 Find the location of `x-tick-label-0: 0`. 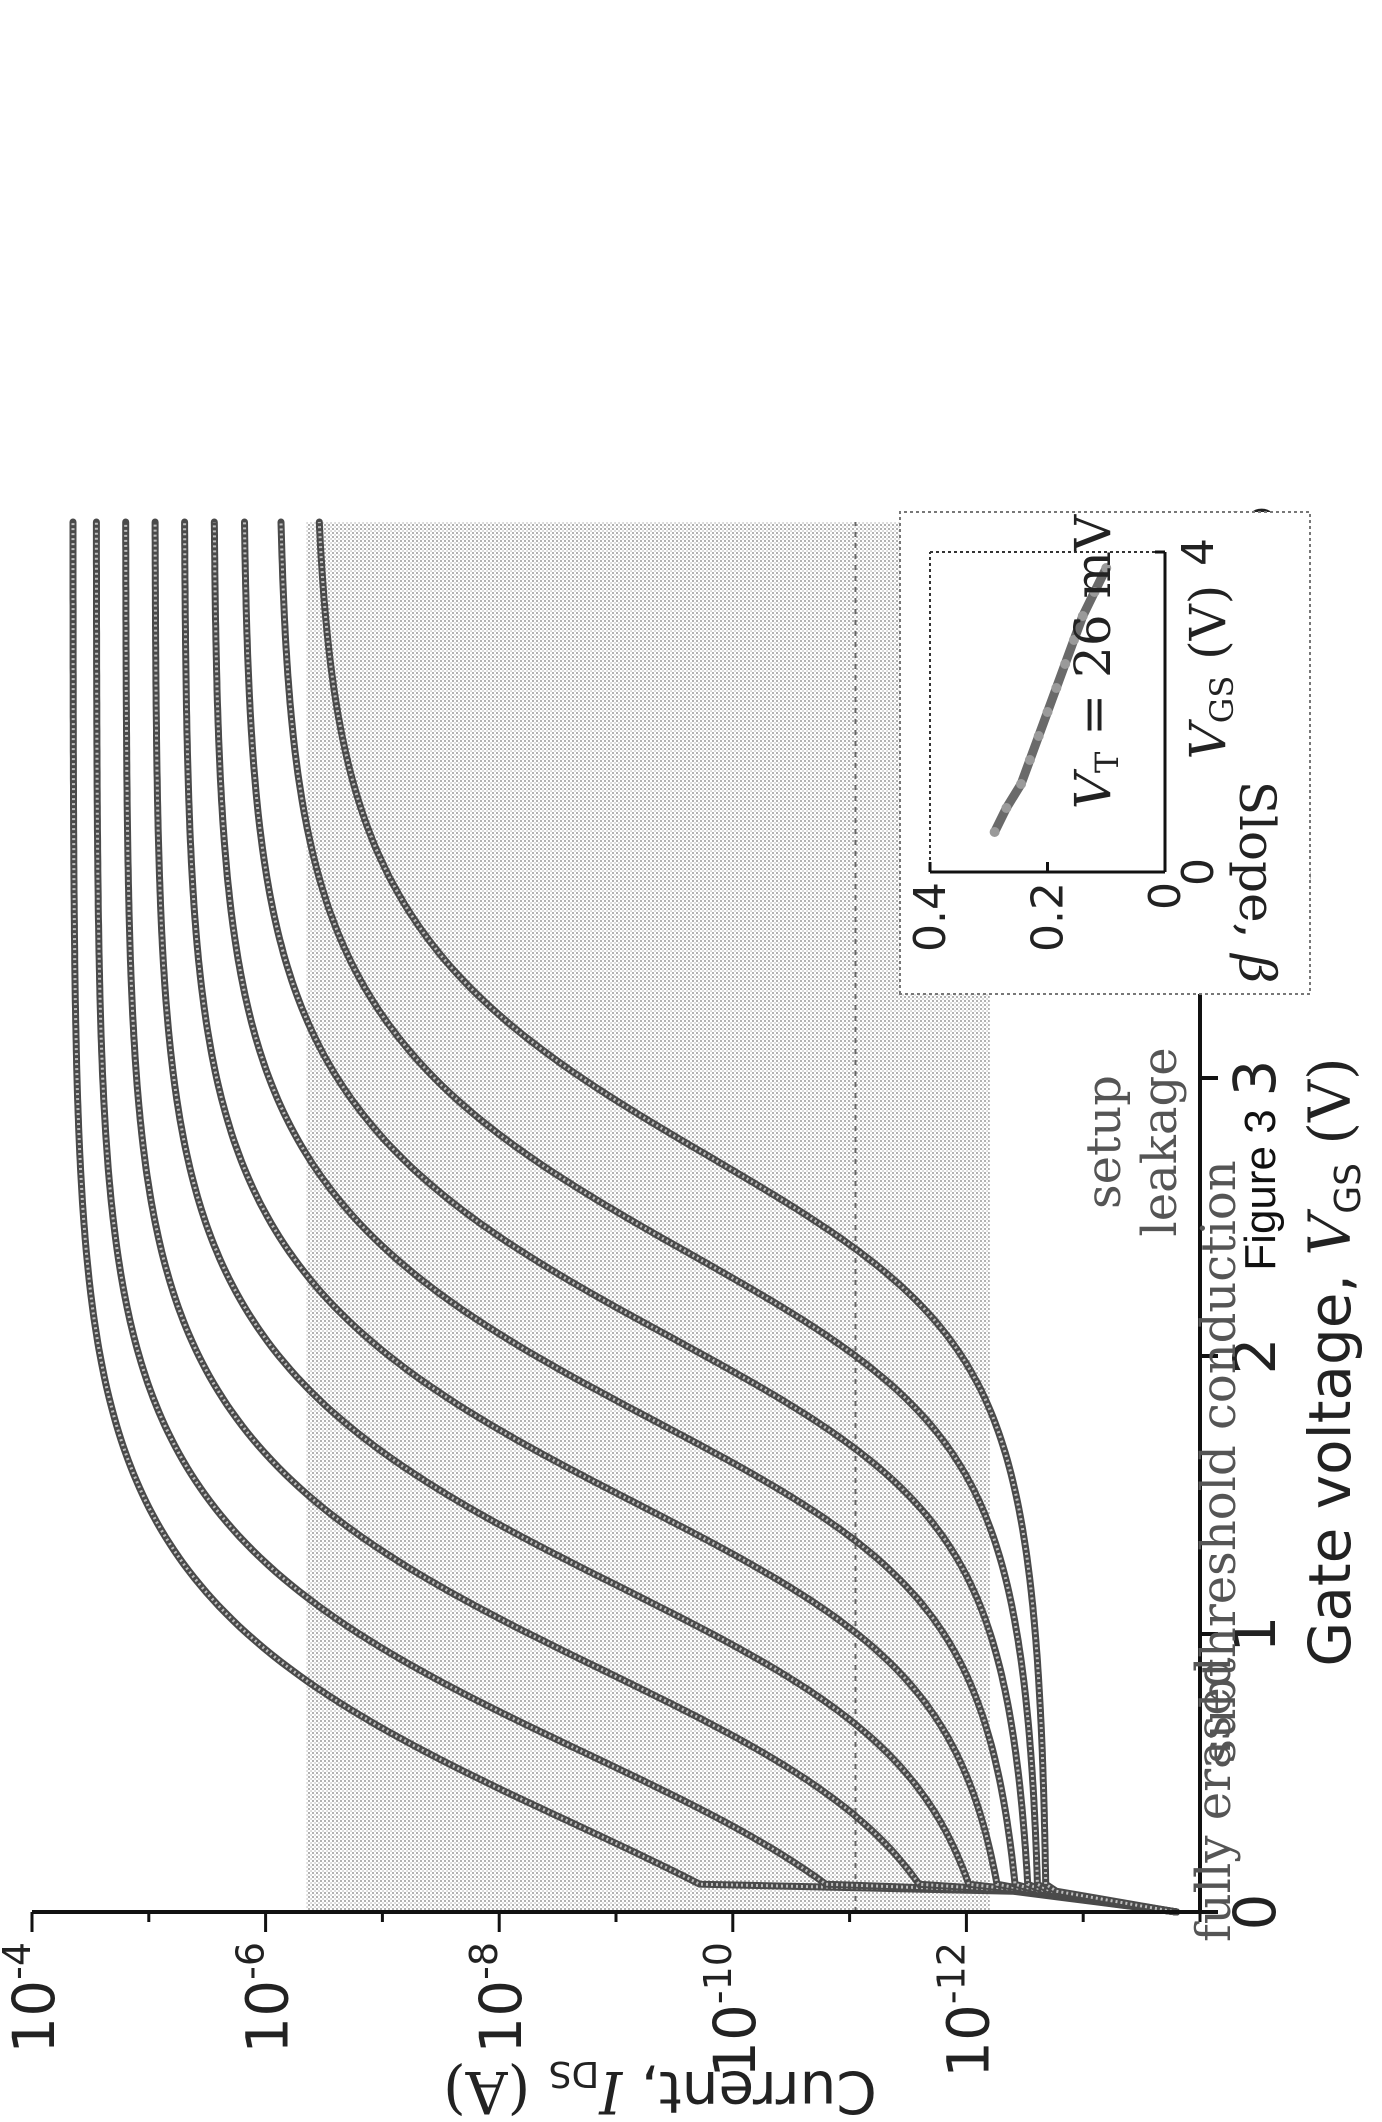

x-tick-label-0: 0 is located at coordinates (1255, 1912).